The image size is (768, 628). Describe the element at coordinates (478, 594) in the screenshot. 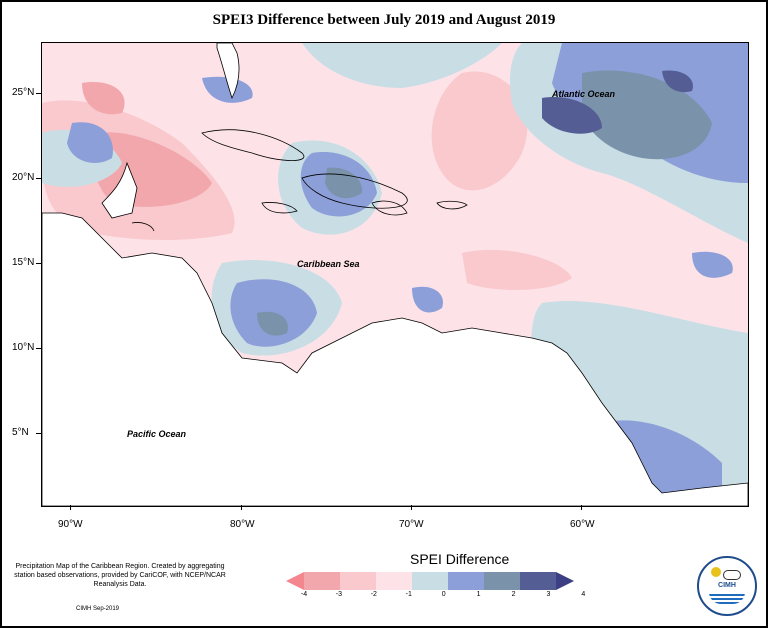

I see `legend-tick-label: 1` at that location.